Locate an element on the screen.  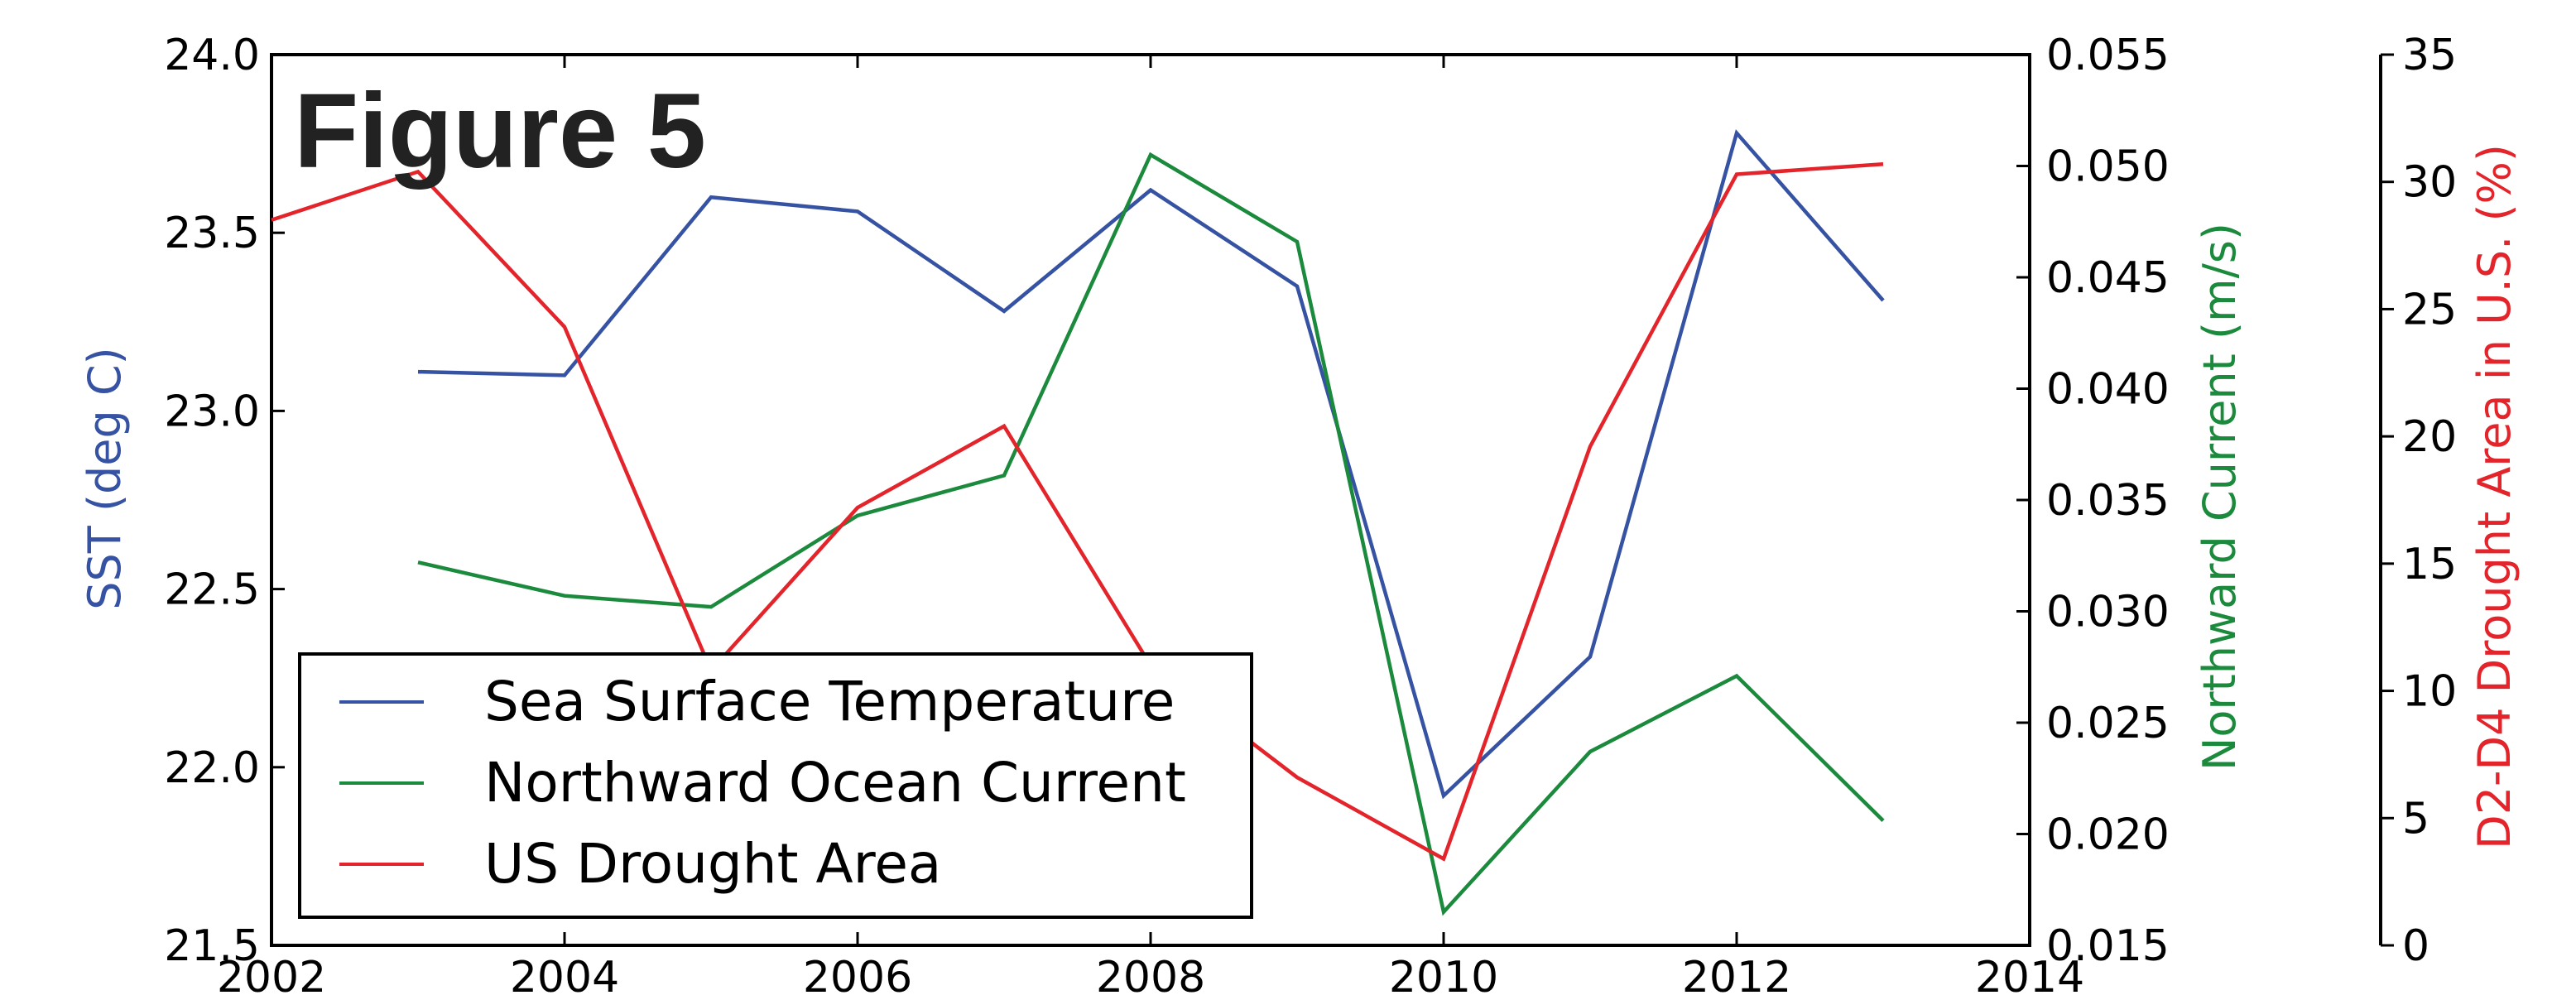
right-inner-axis-title: Northward Current (m/s) is located at coordinates (2220, 497).